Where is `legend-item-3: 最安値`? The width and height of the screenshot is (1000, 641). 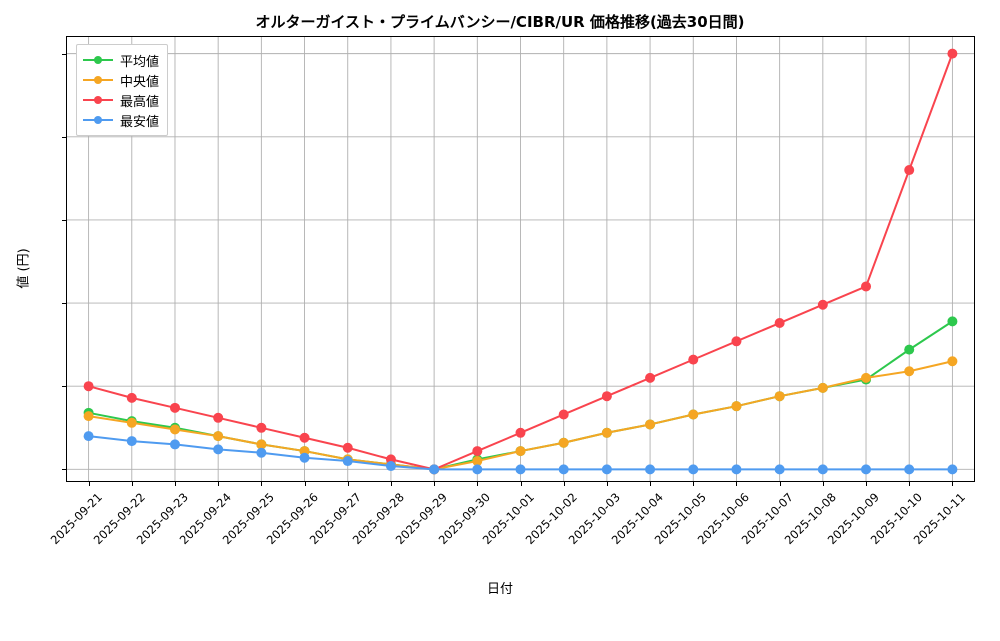 legend-item-3: 最安値 is located at coordinates (121, 120).